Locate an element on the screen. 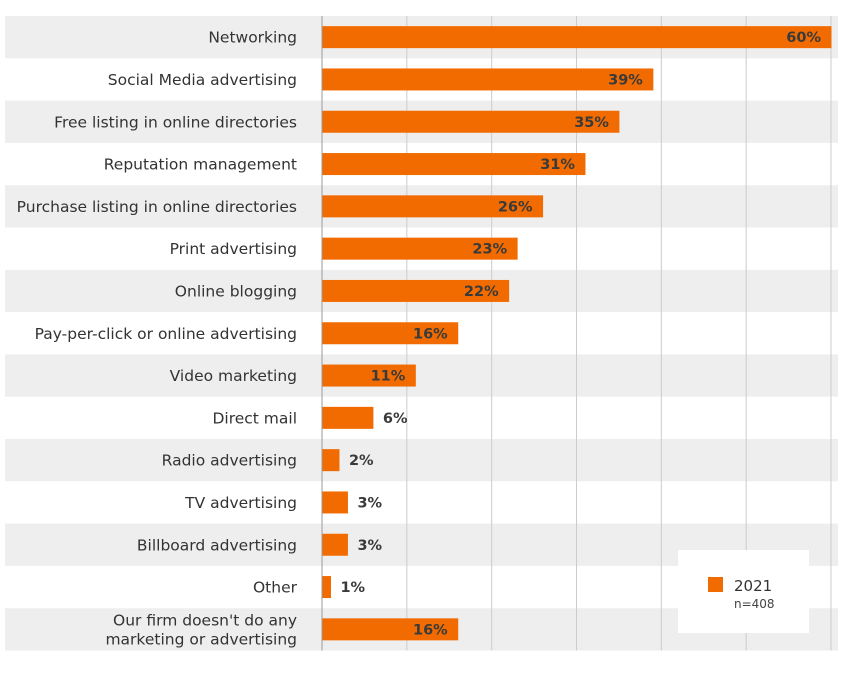 The image size is (848, 676). category-label: Online blogging is located at coordinates (236, 291).